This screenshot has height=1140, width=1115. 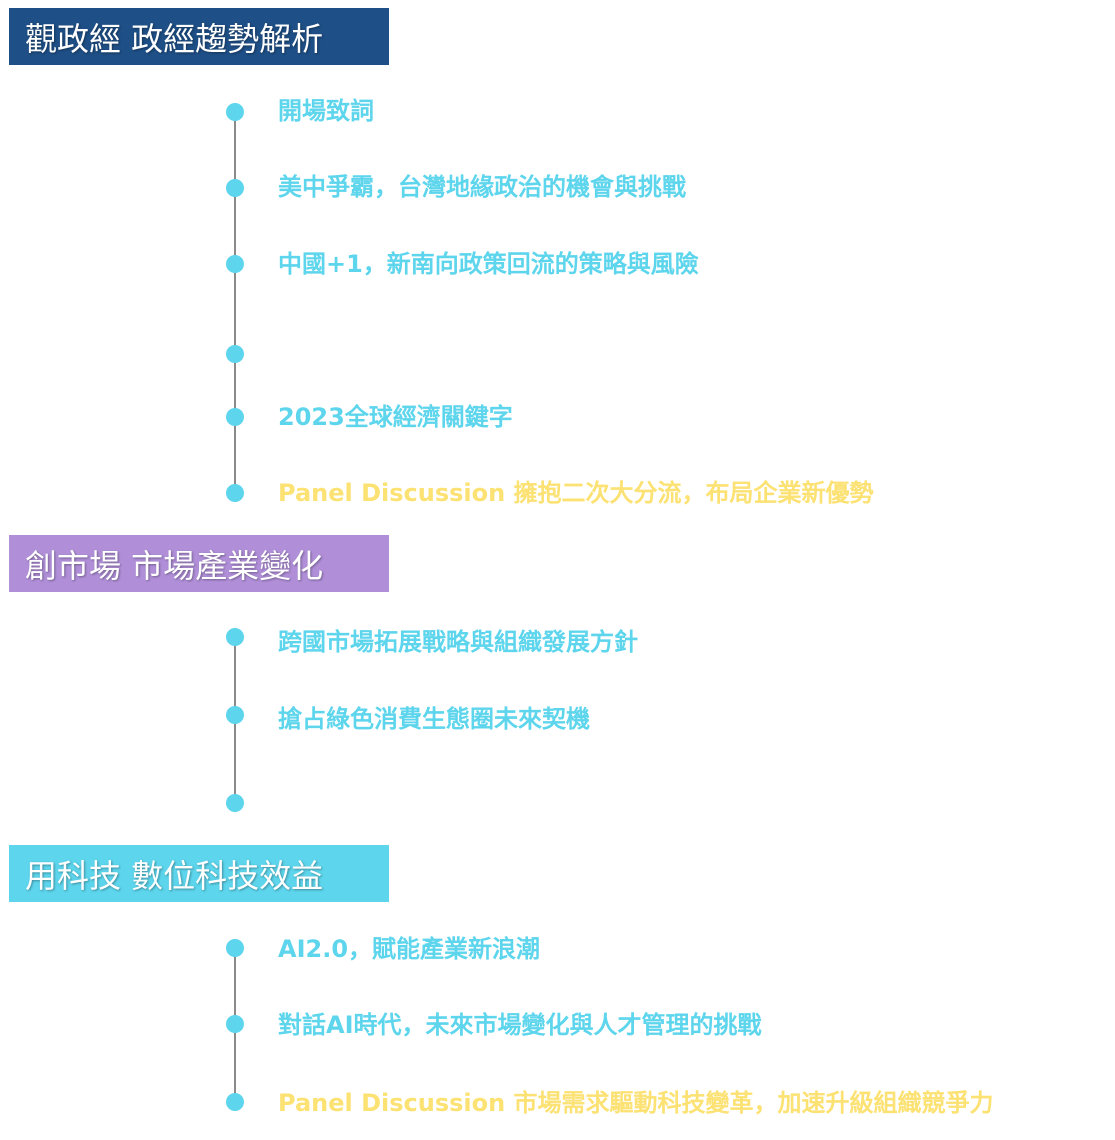 I want to click on agenda-item-panel-discussion: Panel Discussion 擁抱二次大分流，布局企業新優勢, so click(x=576, y=493).